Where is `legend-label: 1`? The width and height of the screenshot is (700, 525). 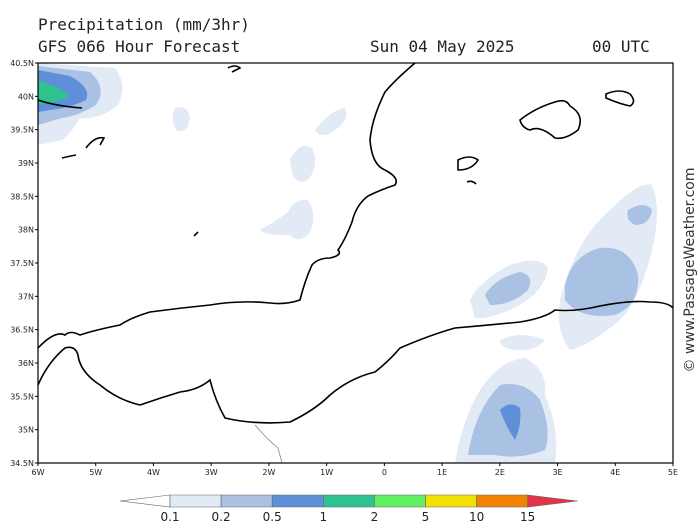 legend-label: 1 is located at coordinates (323, 517).